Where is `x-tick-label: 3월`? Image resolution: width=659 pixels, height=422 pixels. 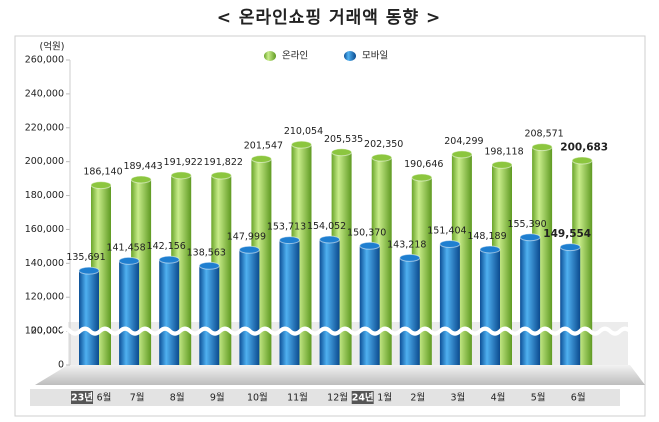
x-tick-label: 3월 is located at coordinates (458, 398).